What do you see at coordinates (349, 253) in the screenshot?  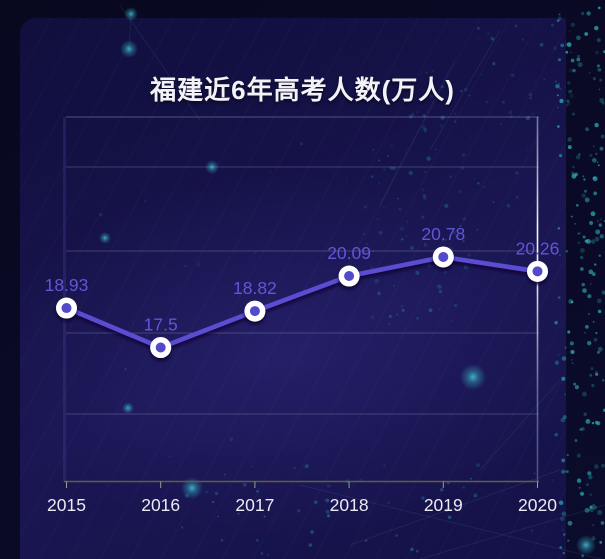 I see `data-point-label: 20.09` at bounding box center [349, 253].